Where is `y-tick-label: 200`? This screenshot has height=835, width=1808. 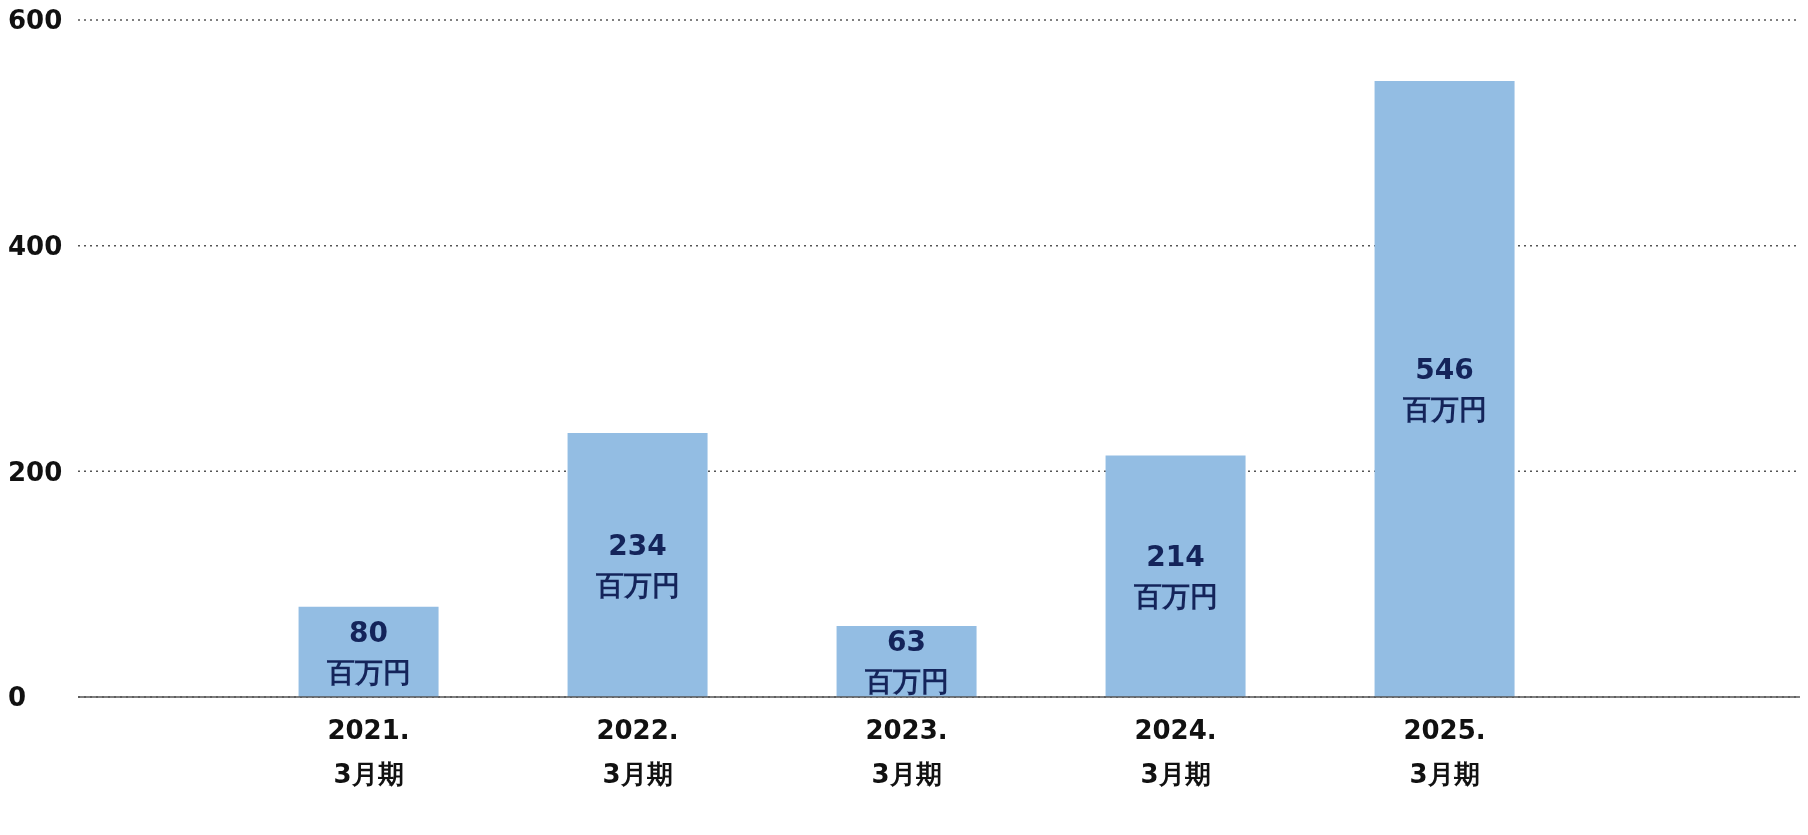 y-tick-label: 200 is located at coordinates (35, 471).